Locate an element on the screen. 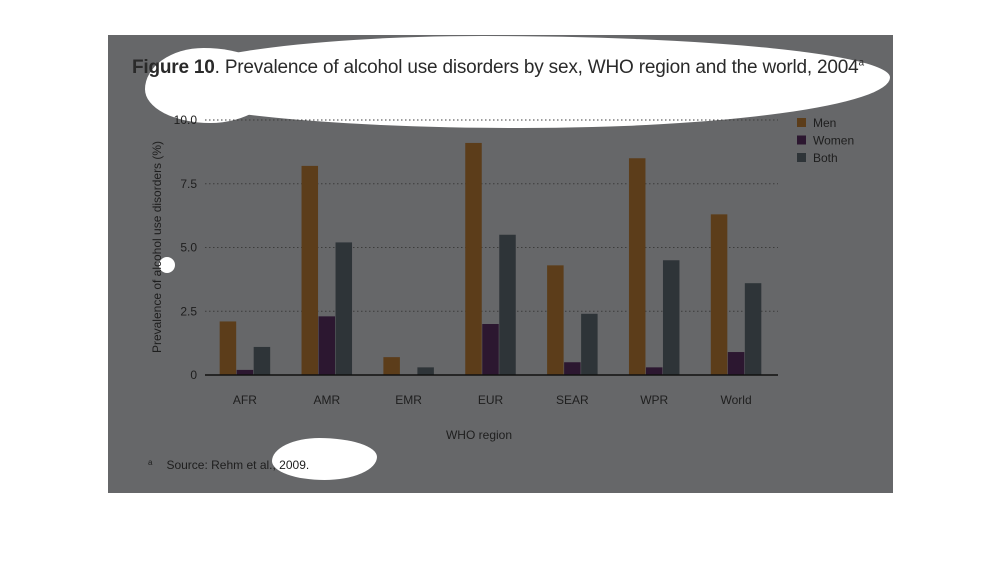 The height and width of the screenshot is (588, 1002). x-tick-label: EUR is located at coordinates (491, 400).